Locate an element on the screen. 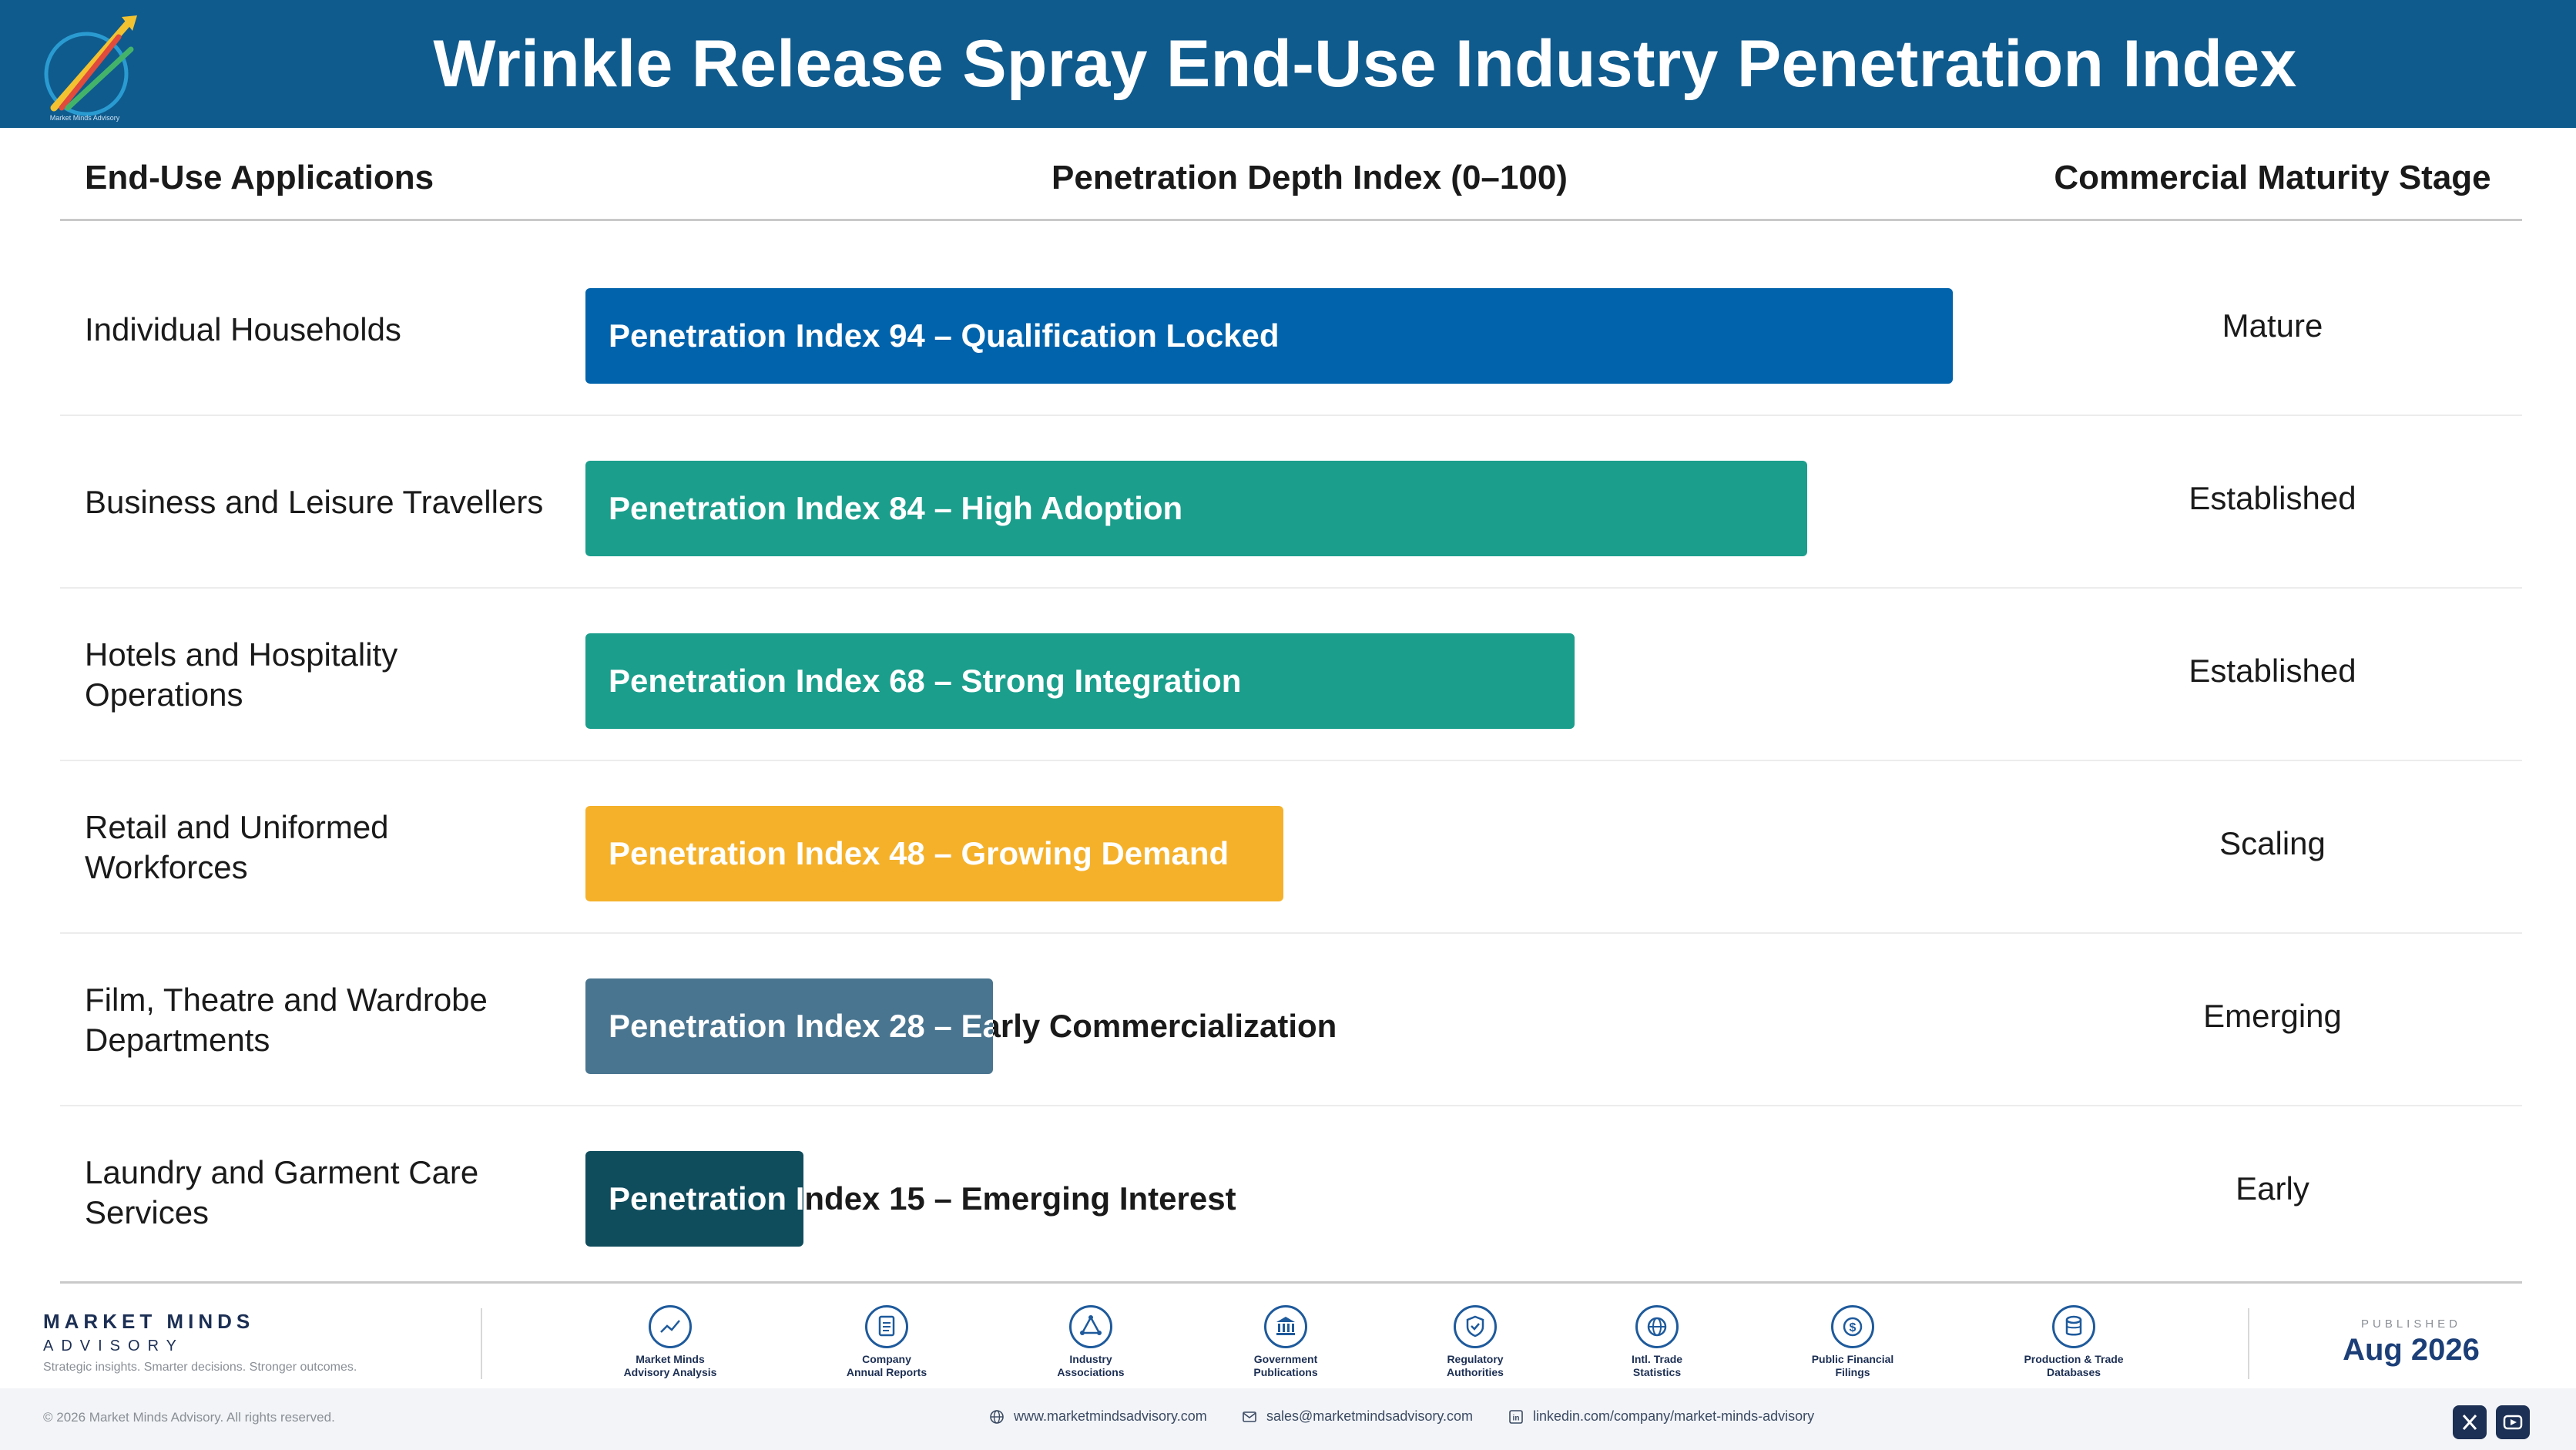 The height and width of the screenshot is (1450, 2576). source-regulatory-authorities: Regulatory Authorities is located at coordinates (1475, 1342).